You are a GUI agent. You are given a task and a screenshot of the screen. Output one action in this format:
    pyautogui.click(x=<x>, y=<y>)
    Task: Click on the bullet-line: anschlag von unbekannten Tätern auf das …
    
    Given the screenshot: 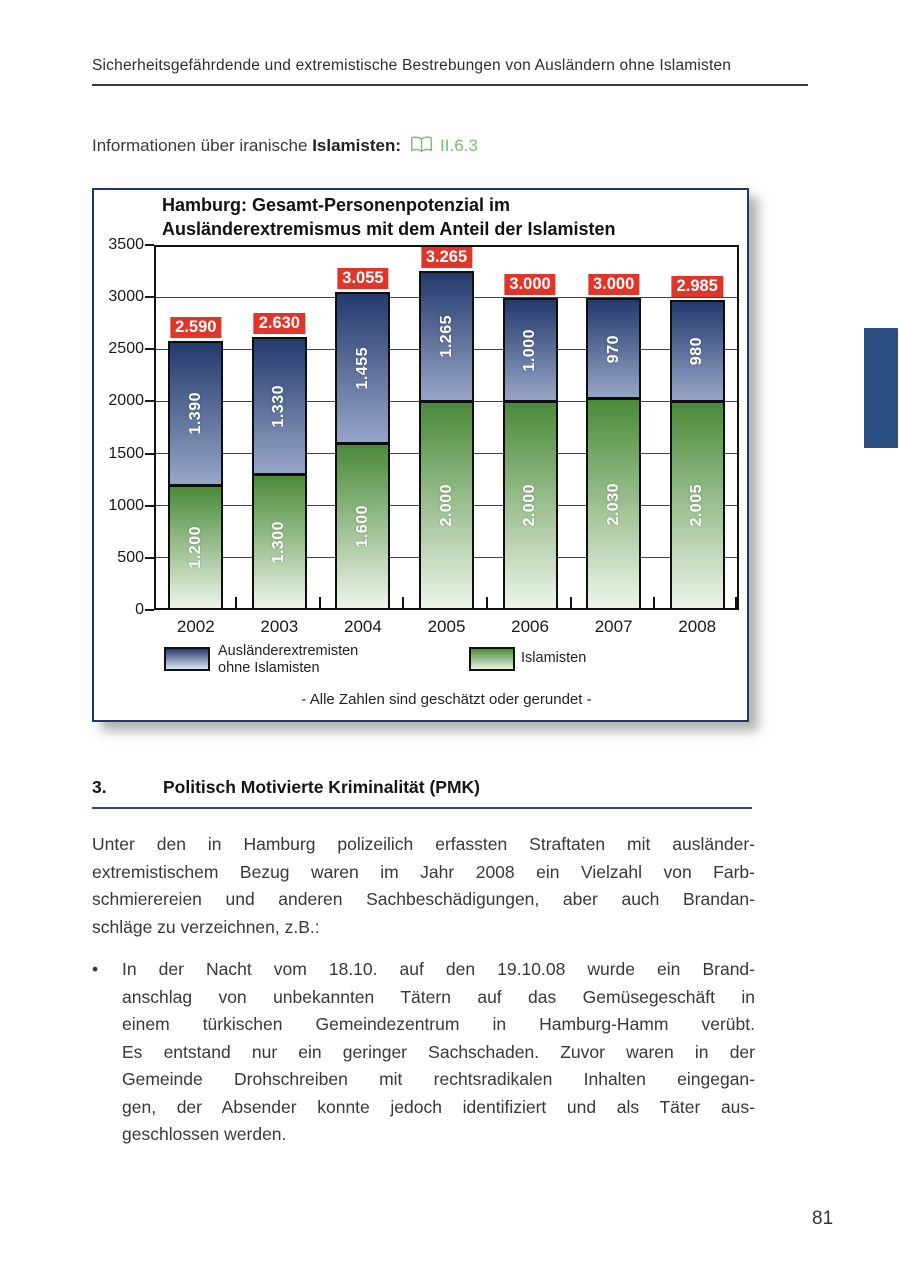 What is the action you would take?
    pyautogui.click(x=438, y=996)
    